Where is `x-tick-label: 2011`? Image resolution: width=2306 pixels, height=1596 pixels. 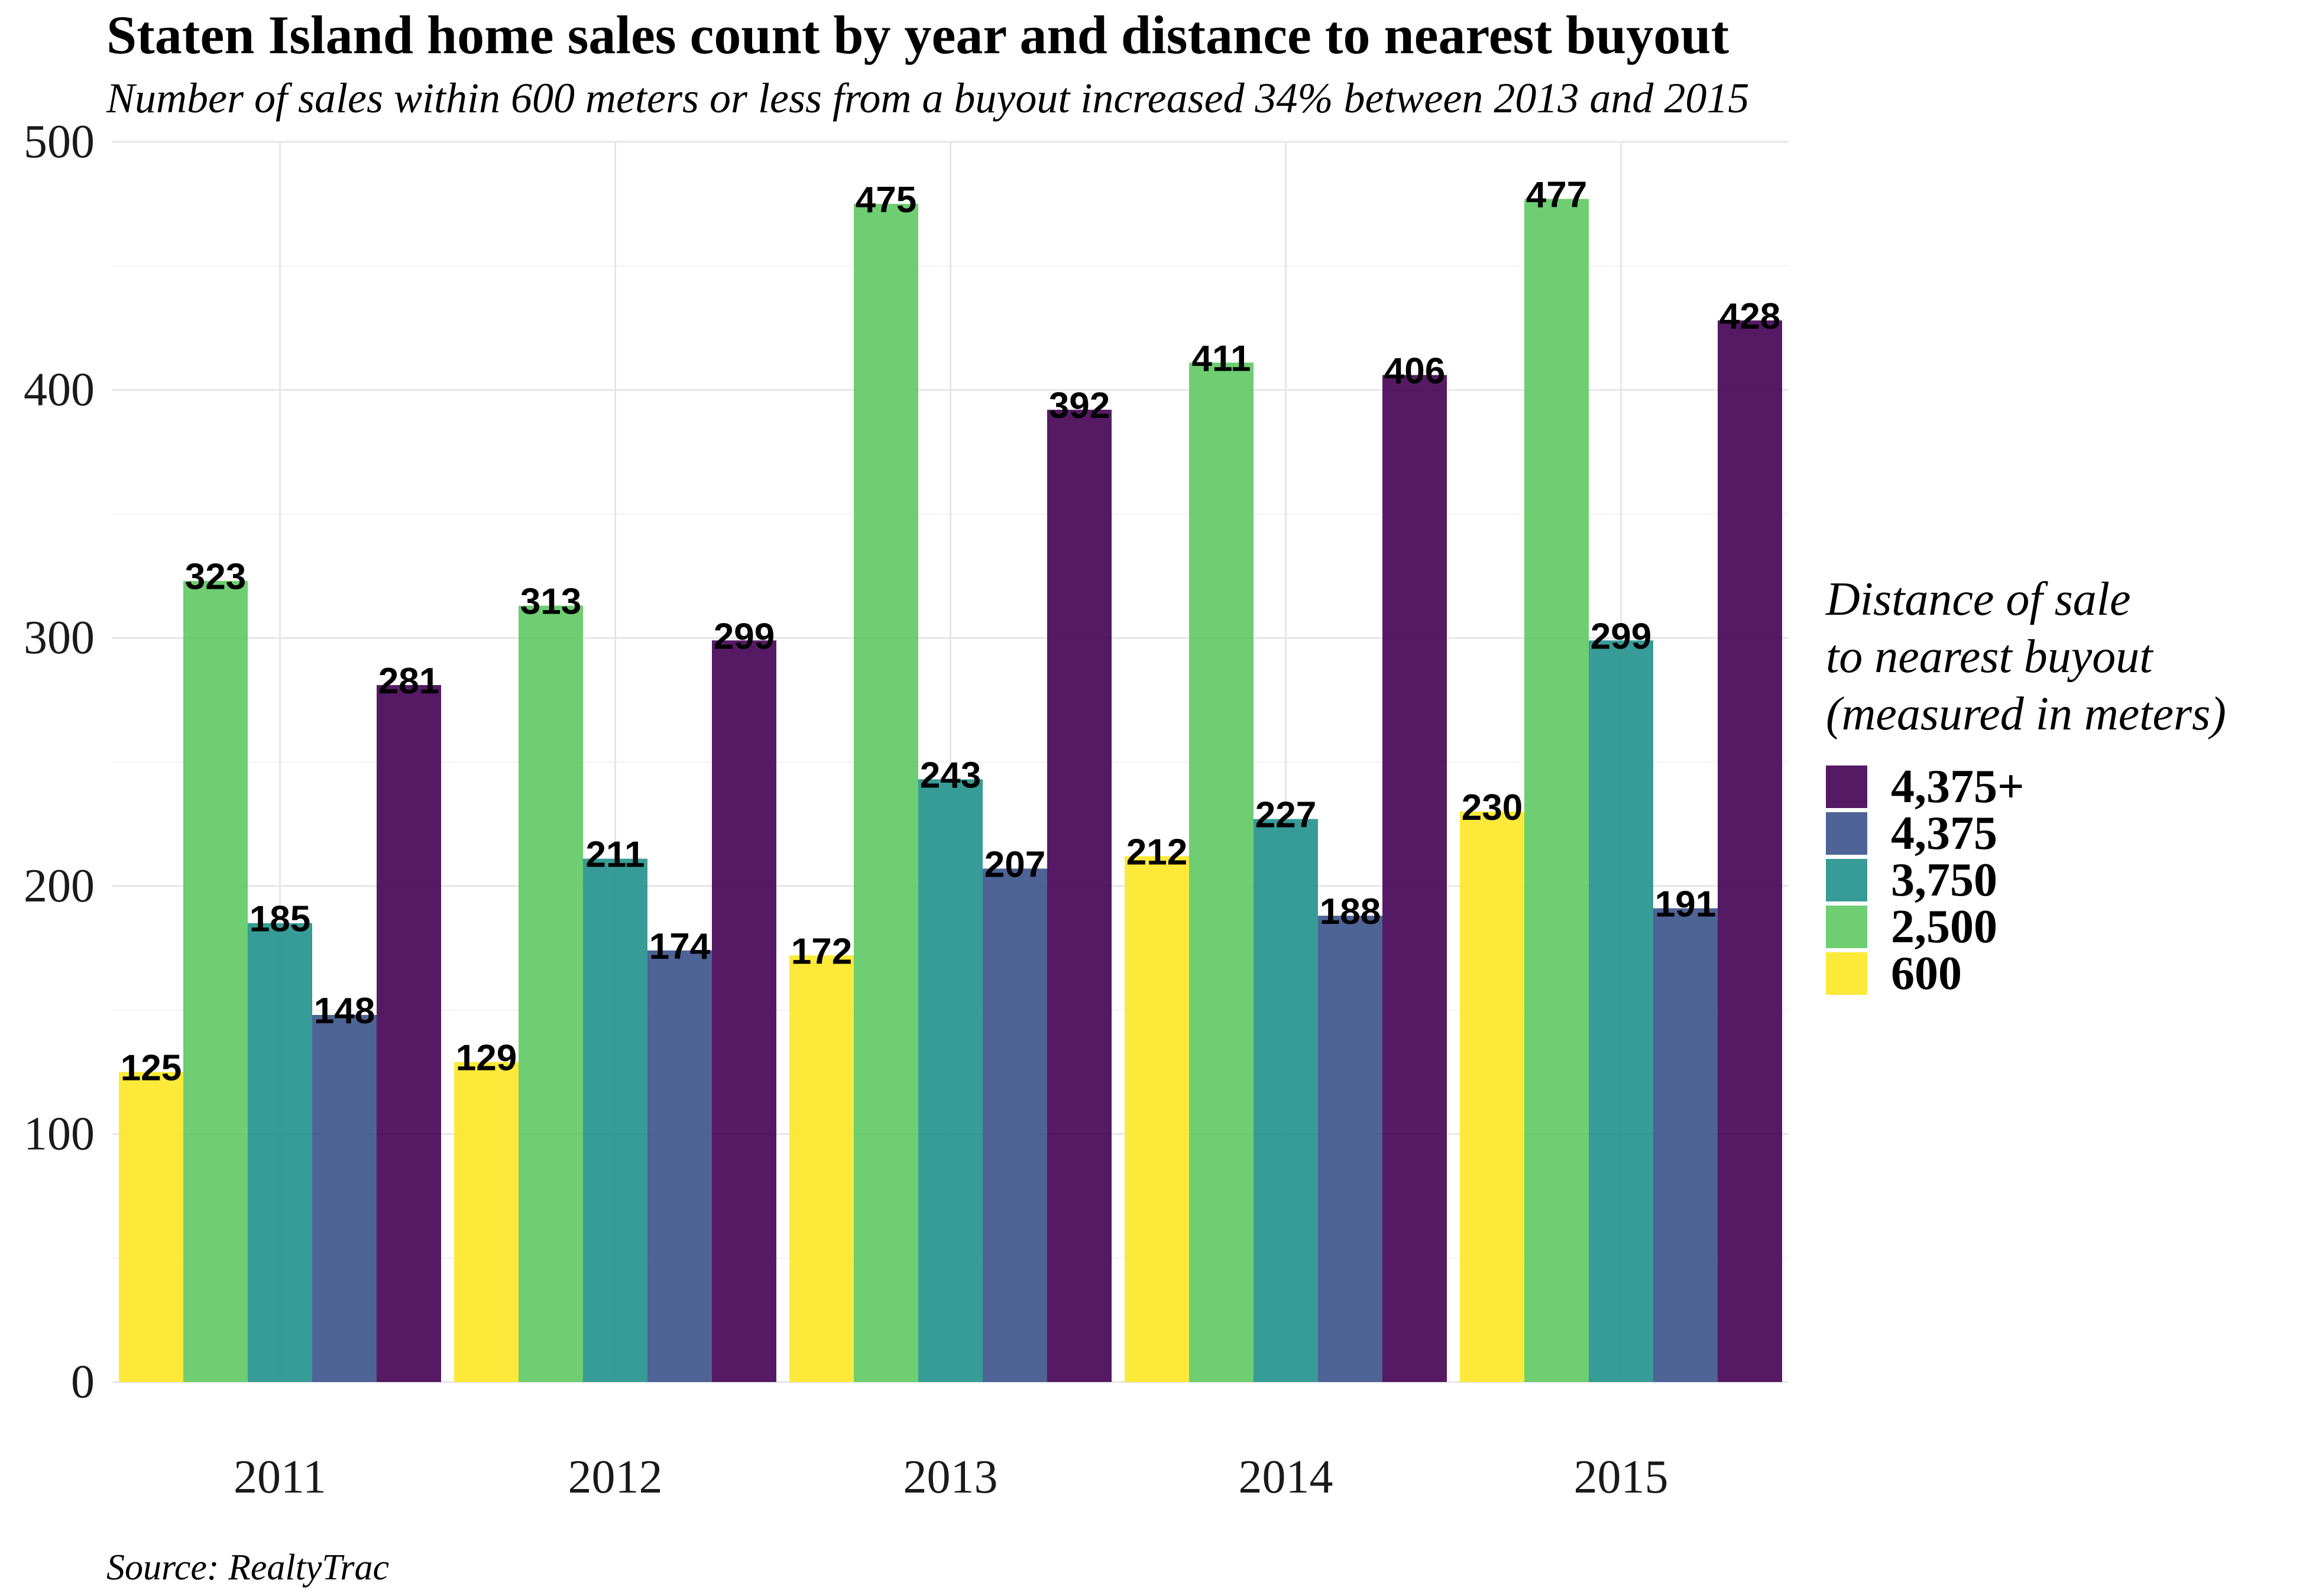 x-tick-label: 2011 is located at coordinates (280, 1477).